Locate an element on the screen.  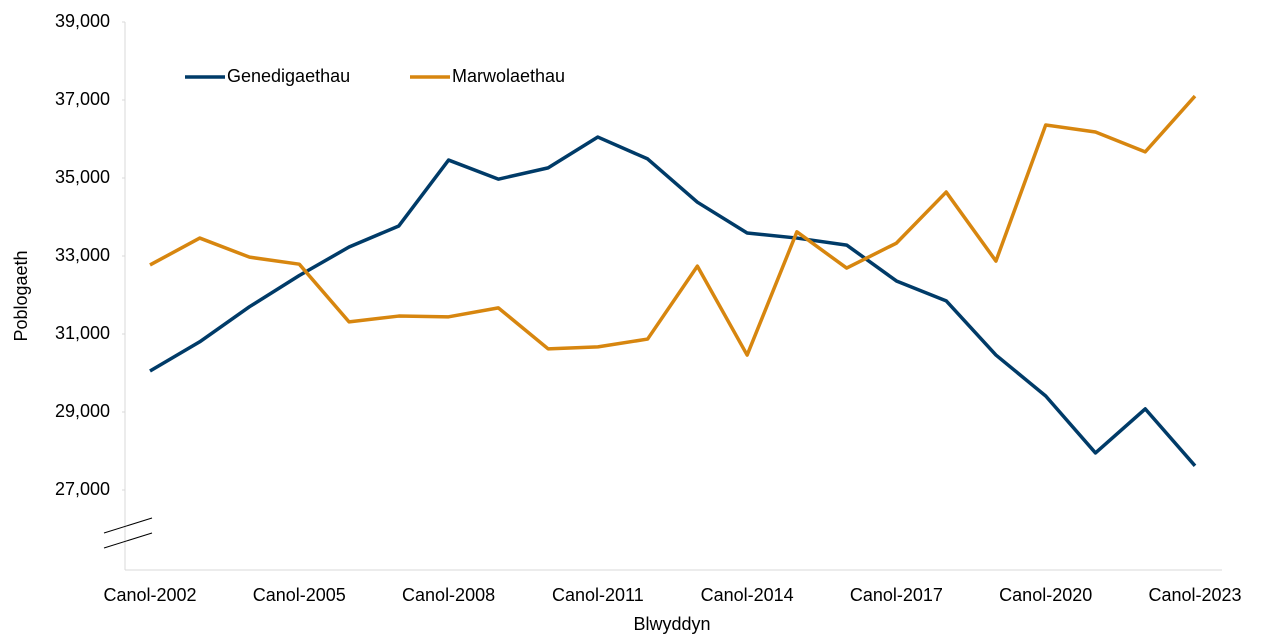
x-tick-label: Canol-2020 is located at coordinates (1045, 595).